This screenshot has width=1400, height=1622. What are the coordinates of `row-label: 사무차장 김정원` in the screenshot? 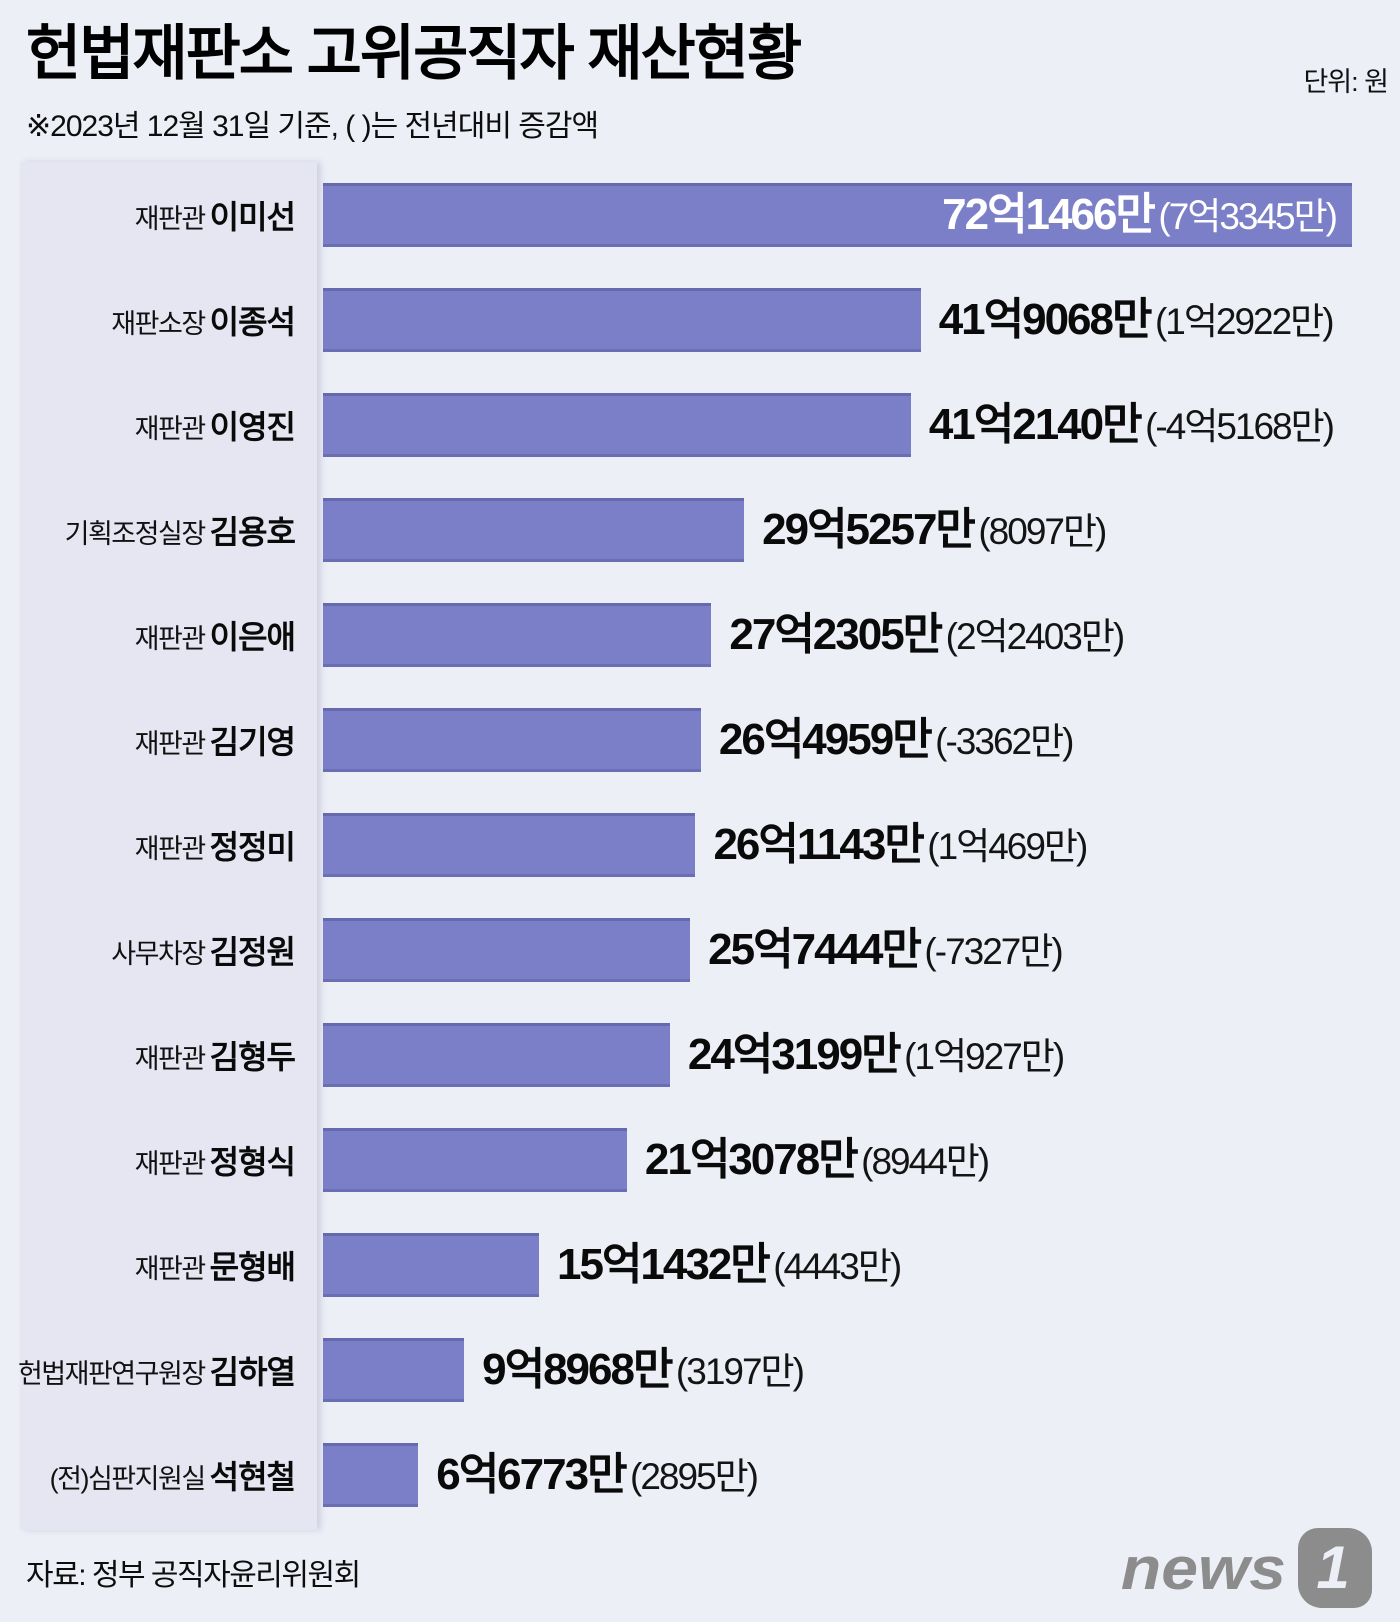 It's located at (158, 950).